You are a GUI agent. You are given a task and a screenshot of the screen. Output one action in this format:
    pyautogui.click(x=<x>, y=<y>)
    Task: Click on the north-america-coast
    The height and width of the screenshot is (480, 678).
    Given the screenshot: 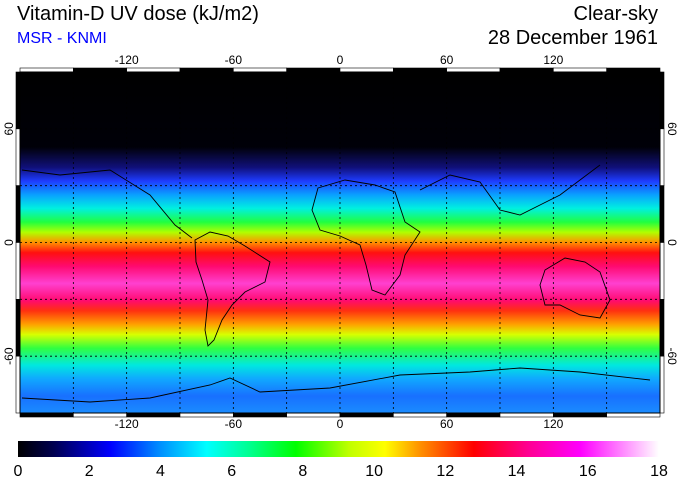 What is the action you would take?
    pyautogui.click(x=107, y=204)
    